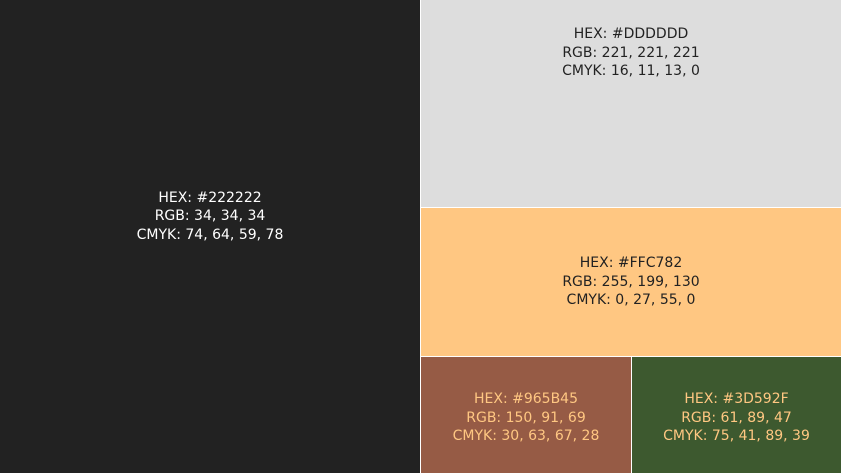 This screenshot has width=841, height=473. I want to click on rgb-value: RGB: 255, 199, 130, so click(631, 281).